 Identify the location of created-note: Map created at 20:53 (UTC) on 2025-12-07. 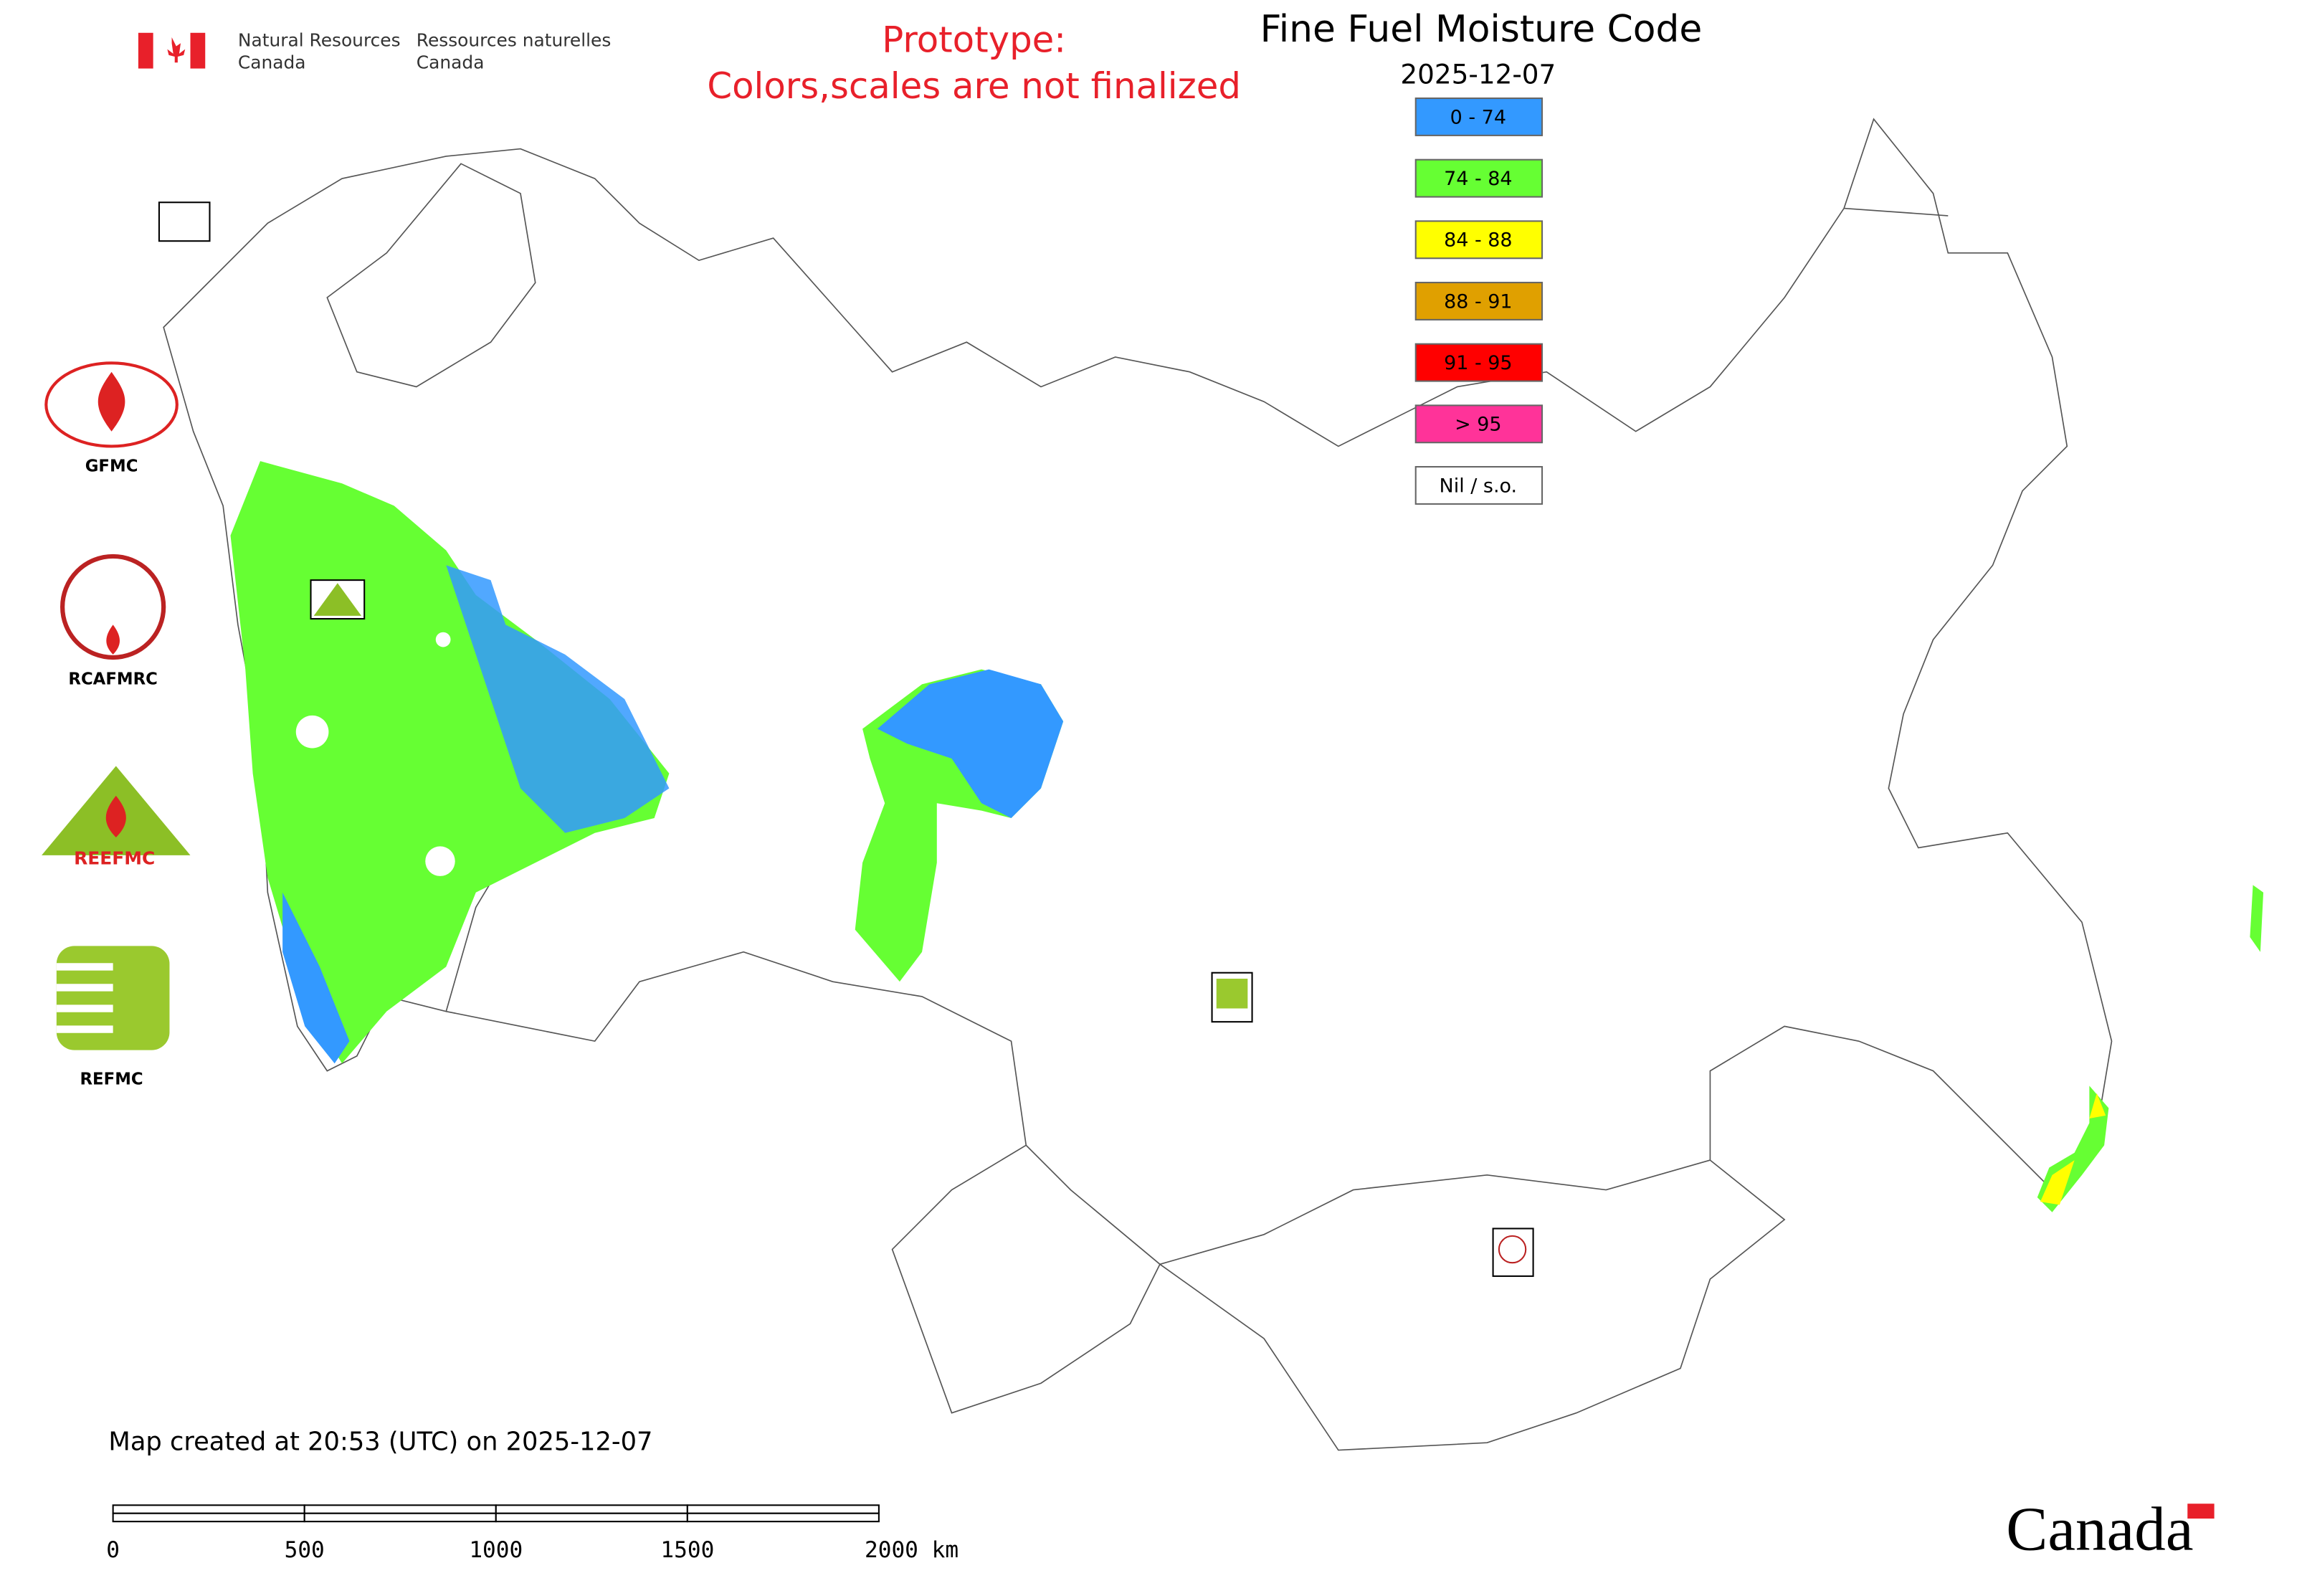
(380, 1442).